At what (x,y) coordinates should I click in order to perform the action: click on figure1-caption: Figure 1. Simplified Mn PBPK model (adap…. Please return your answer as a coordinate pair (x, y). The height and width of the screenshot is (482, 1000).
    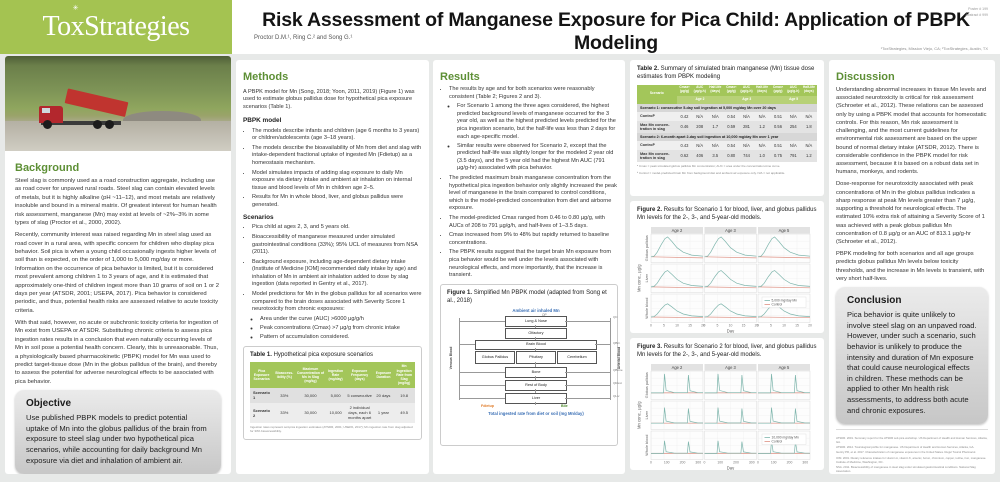
    Looking at the image, I should click on (529, 298).